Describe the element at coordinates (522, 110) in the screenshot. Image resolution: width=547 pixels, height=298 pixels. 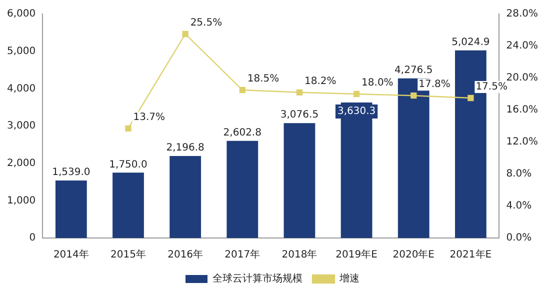
I see `y2-tick-label: 16.0%` at that location.